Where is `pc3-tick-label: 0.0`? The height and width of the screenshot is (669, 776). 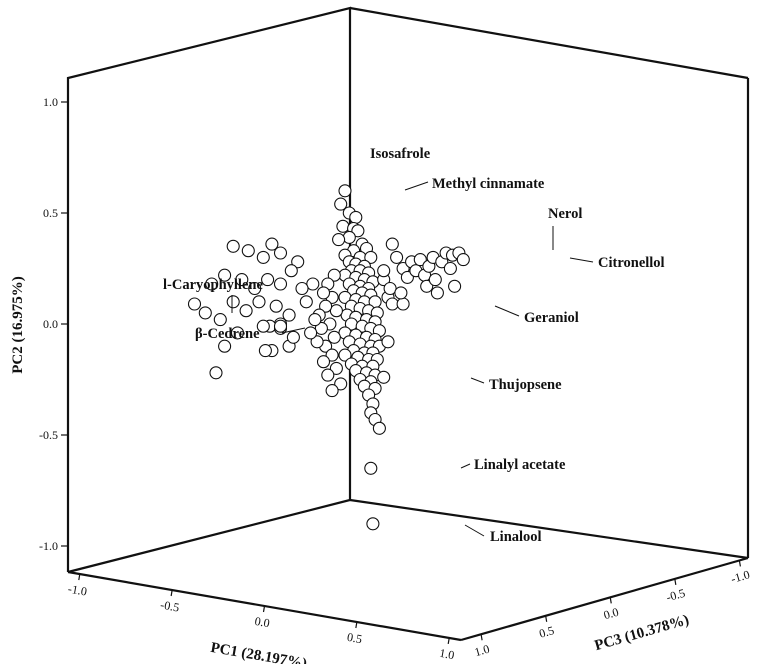
pc3-tick-label: 0.0 is located at coordinates (611, 614).